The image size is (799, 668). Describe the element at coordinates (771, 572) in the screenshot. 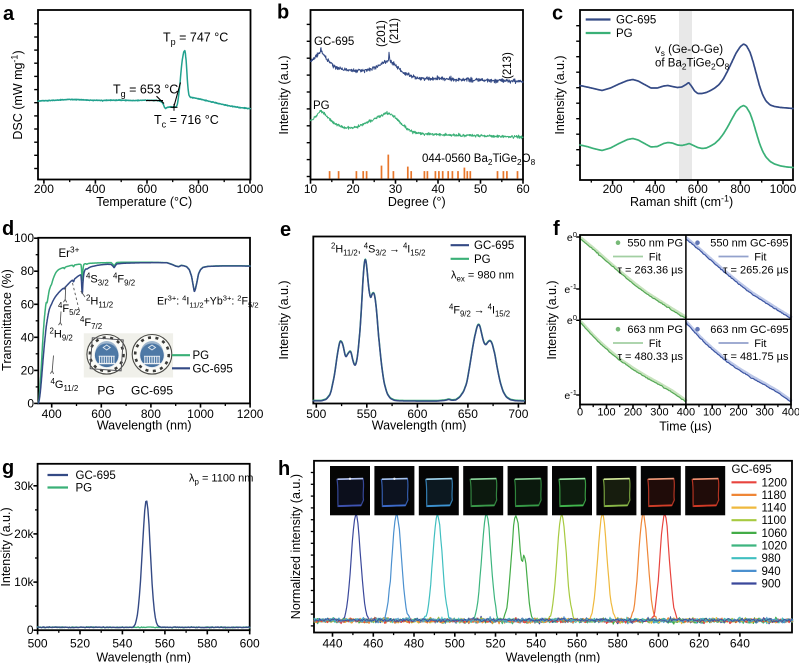

I see `svg-text: 940` at that location.